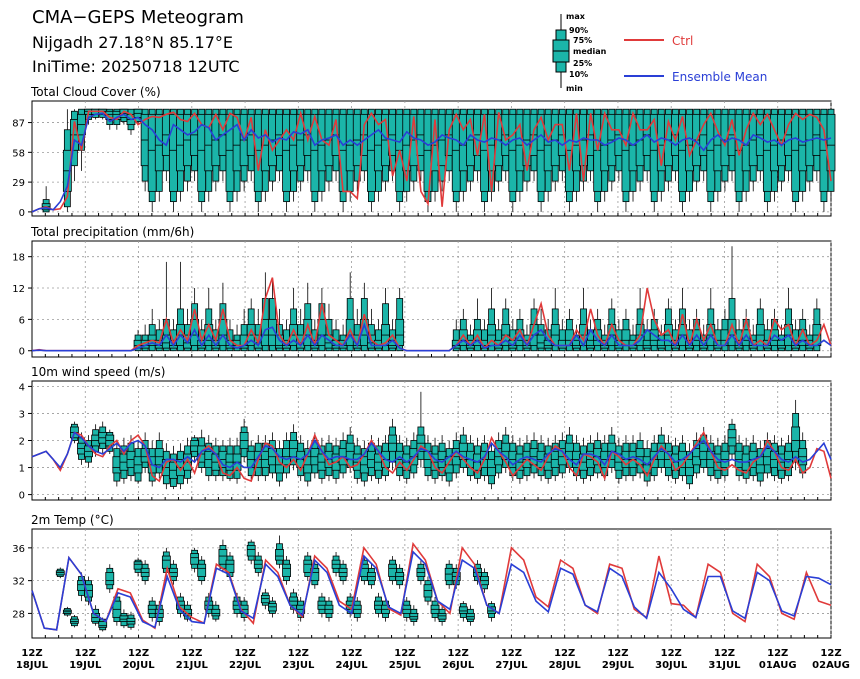 The image size is (860, 679). Describe the element at coordinates (18, 183) in the screenshot. I see `y-tick-label: 29` at that location.